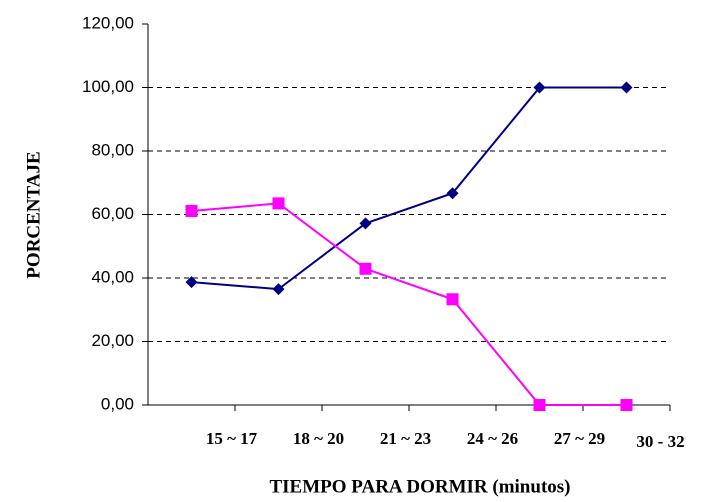 The width and height of the screenshot is (702, 502). What do you see at coordinates (405, 438) in the screenshot?
I see `x-tick-label: 21 ~ 23` at bounding box center [405, 438].